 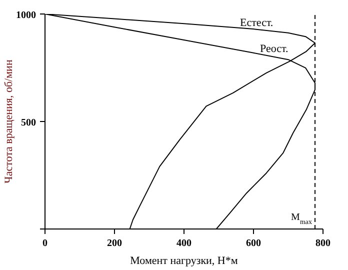 What do you see at coordinates (45, 243) in the screenshot?
I see `x-tick-label: 0` at bounding box center [45, 243].